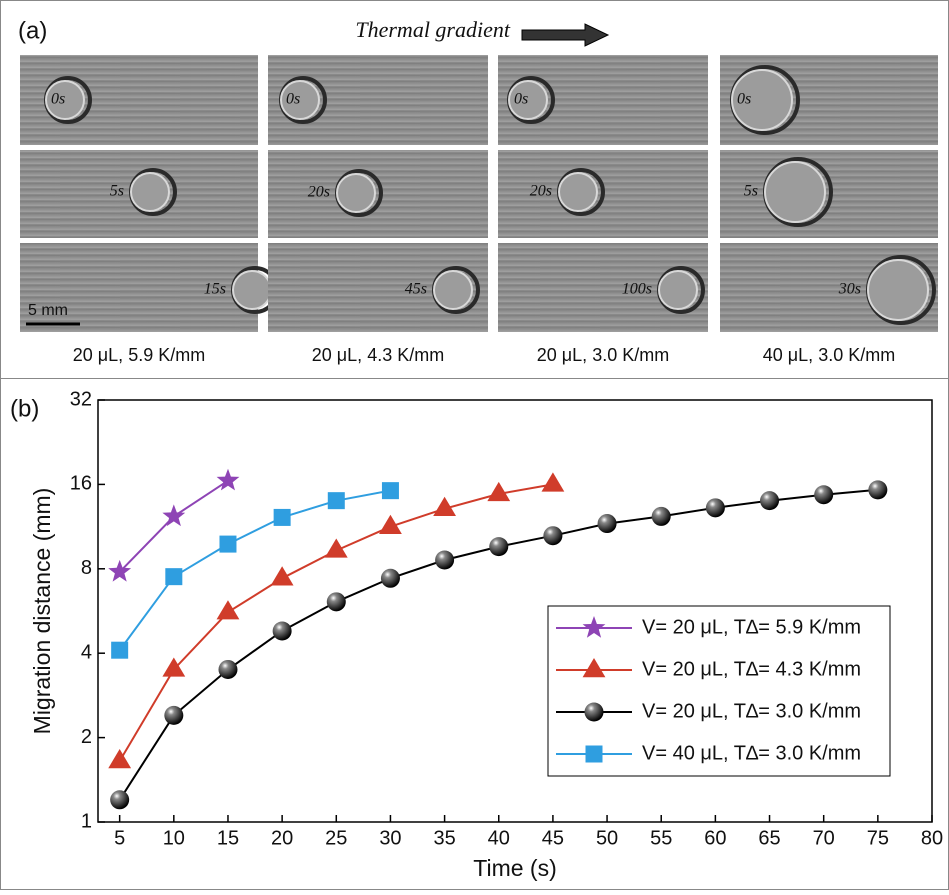 This screenshot has height=895, width=949. I want to click on panel-label: (a), so click(32, 30).